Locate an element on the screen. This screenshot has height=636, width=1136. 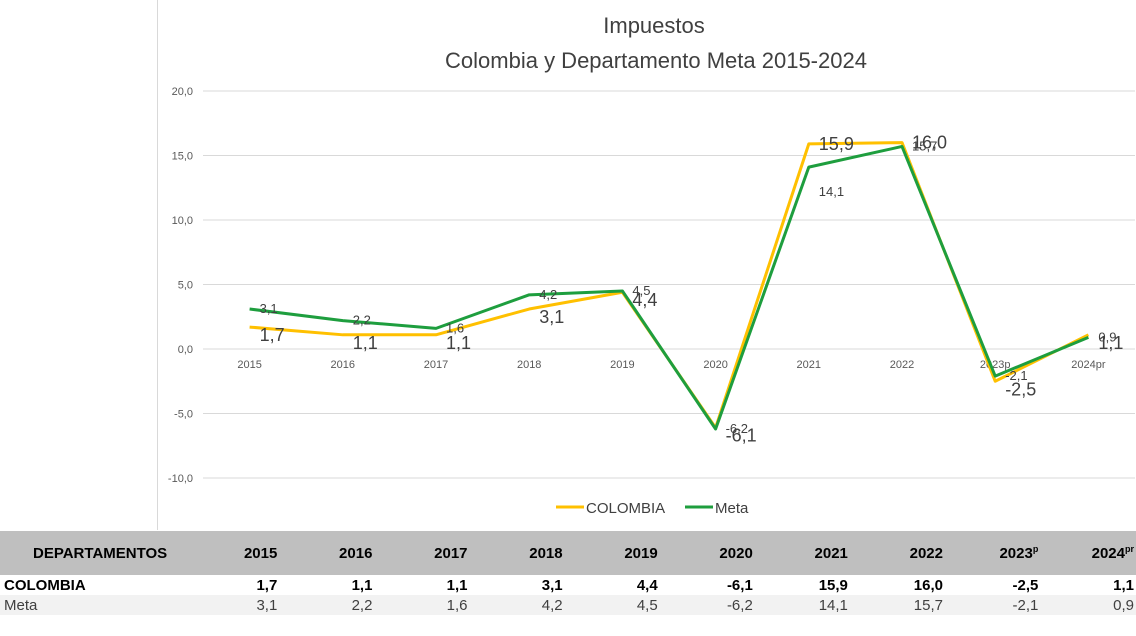
table-cell: 2,2 is located at coordinates (327, 605).